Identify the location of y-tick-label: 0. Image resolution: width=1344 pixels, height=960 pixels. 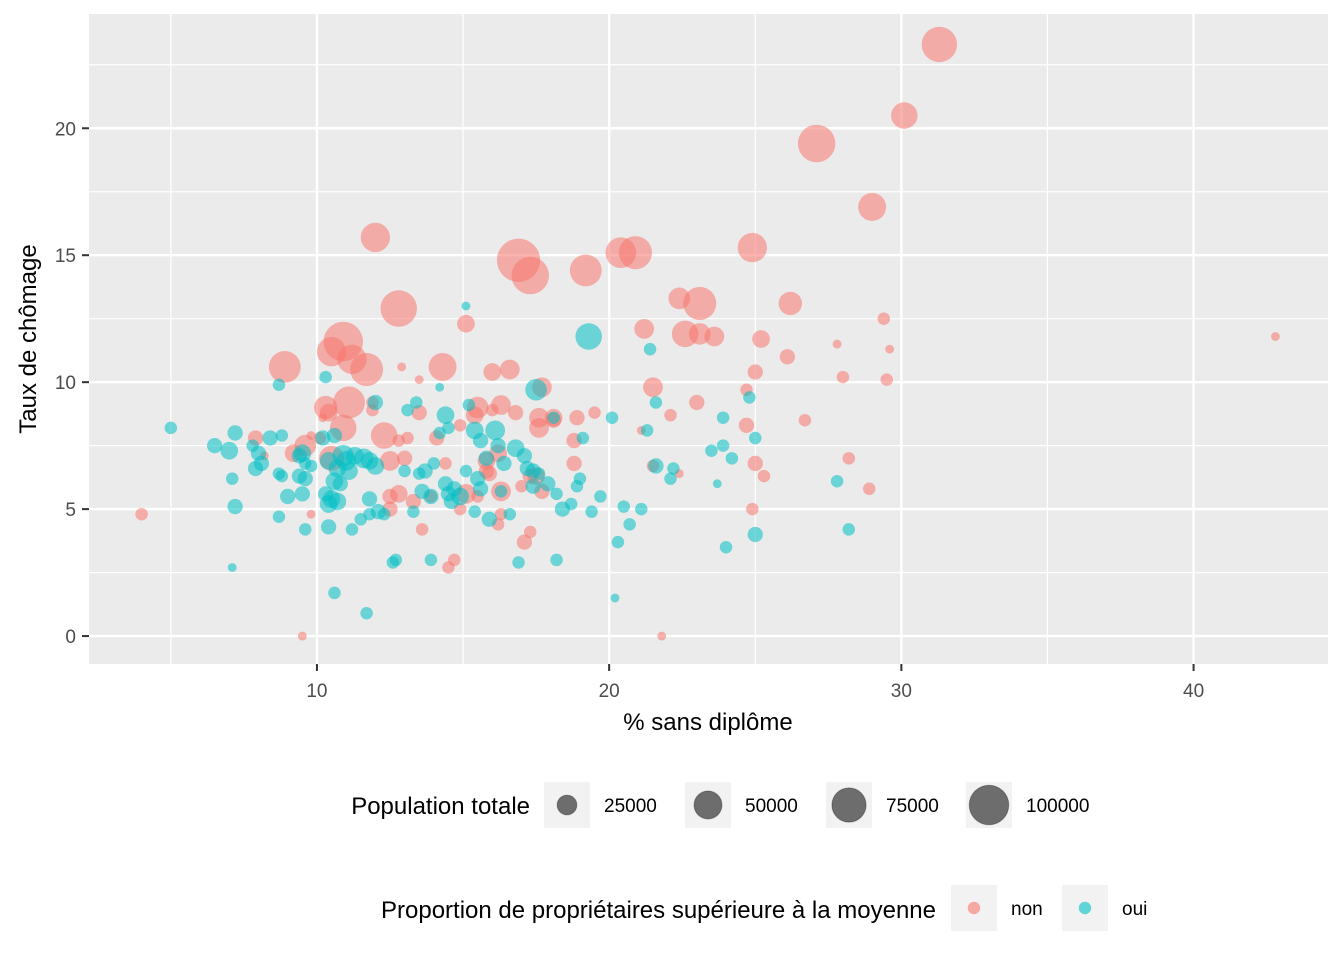
(70, 637).